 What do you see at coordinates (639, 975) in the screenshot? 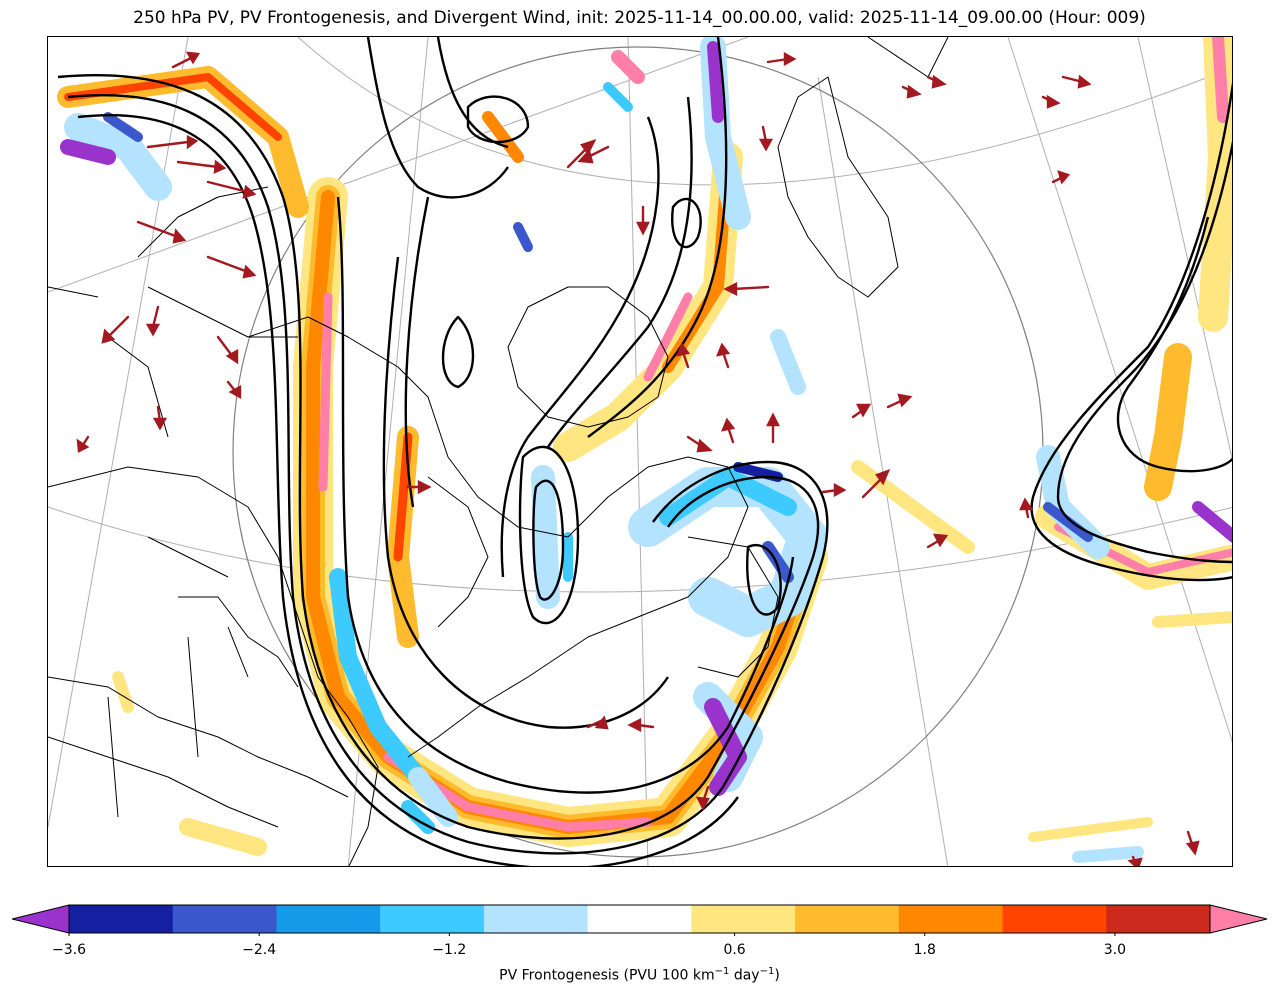
I see `colorbar-label: PV Frontogenesis (PVU 100 km−1 day−1)` at bounding box center [639, 975].